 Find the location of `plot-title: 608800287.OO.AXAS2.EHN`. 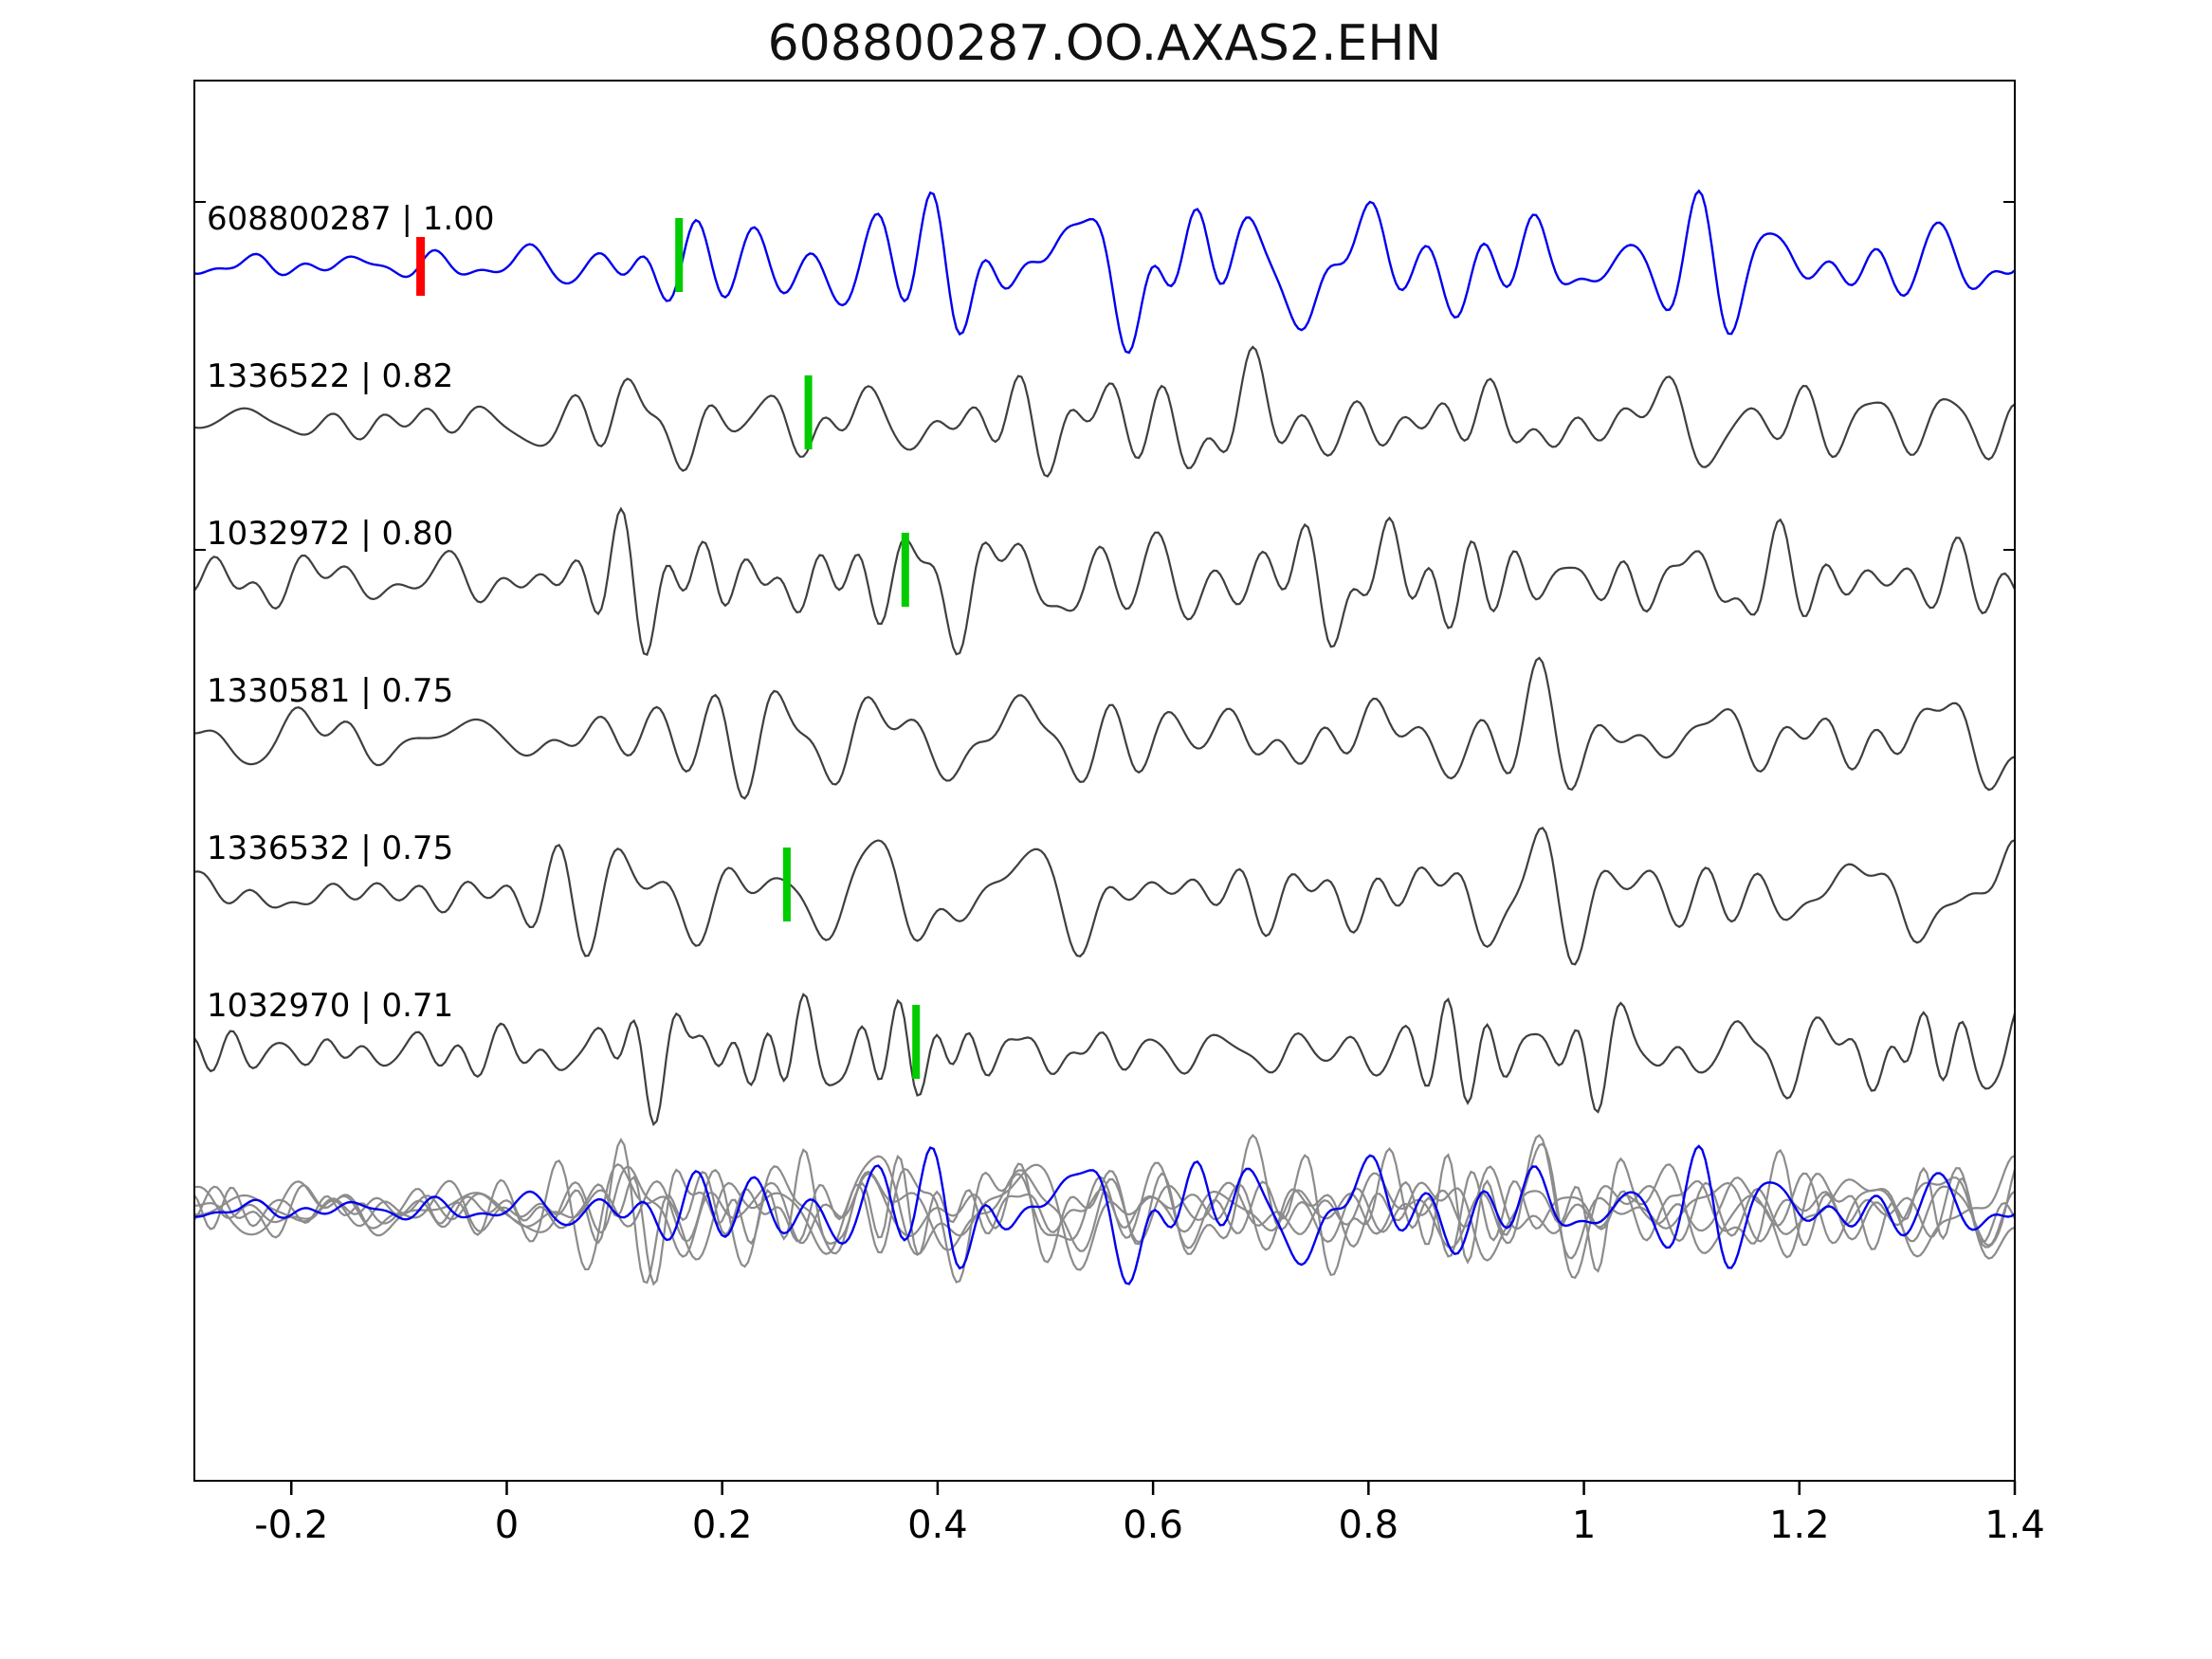

plot-title: 608800287.OO.AXAS2.EHN is located at coordinates (1104, 43).